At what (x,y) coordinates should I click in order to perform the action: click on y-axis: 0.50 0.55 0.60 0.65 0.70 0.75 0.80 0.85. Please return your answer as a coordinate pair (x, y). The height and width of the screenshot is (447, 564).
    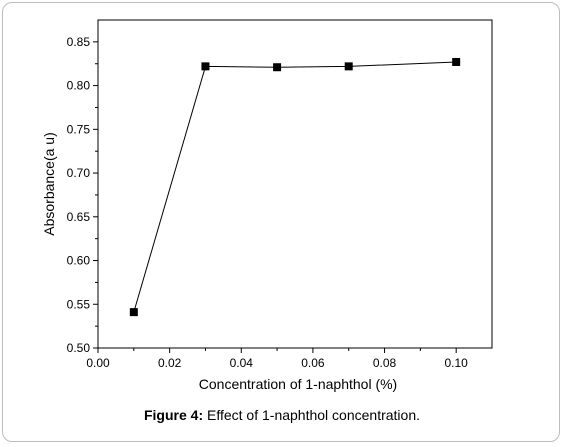
    Looking at the image, I should click on (82, 195).